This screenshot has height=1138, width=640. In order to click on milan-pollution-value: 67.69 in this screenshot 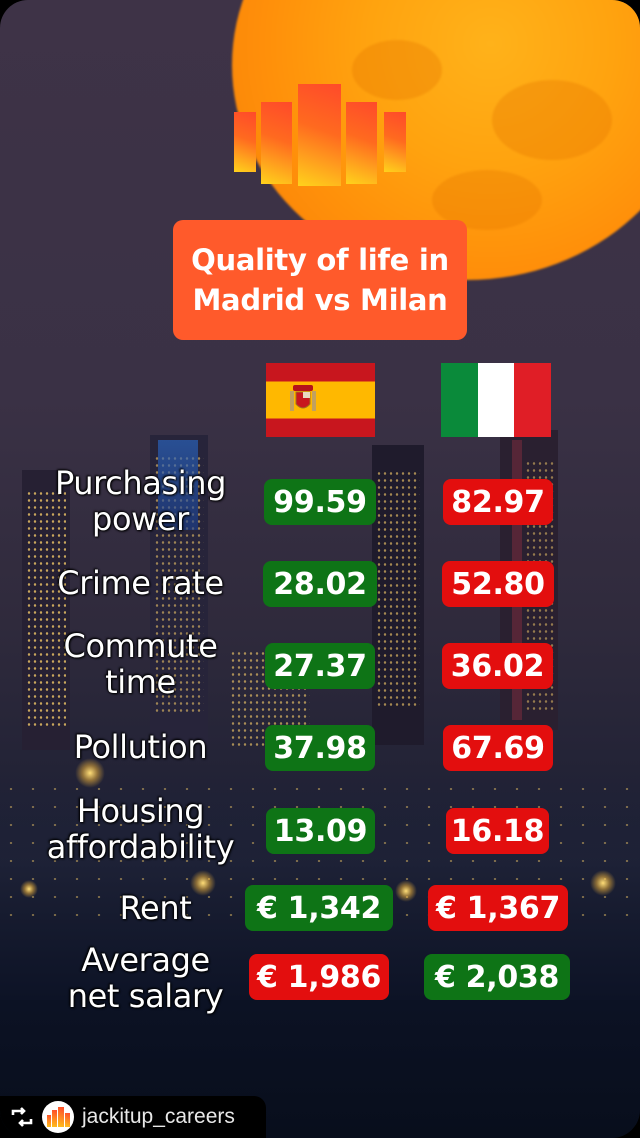, I will do `click(498, 748)`.